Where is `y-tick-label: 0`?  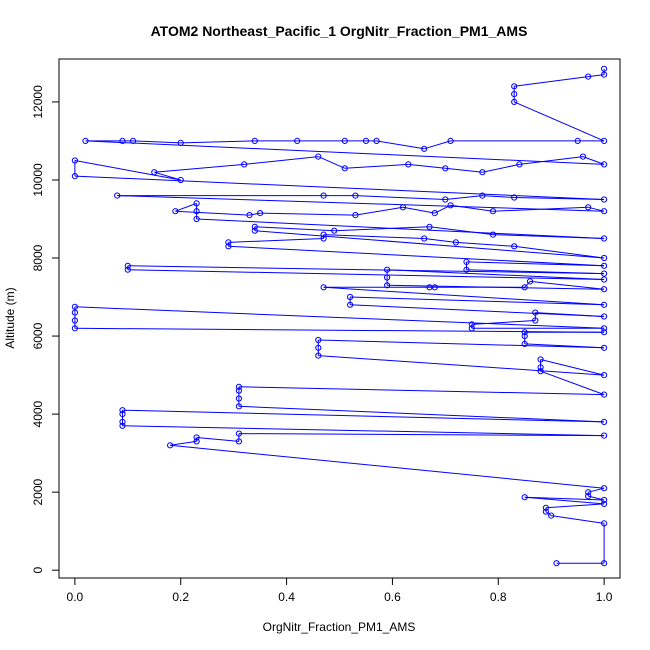
y-tick-label: 0 is located at coordinates (38, 570).